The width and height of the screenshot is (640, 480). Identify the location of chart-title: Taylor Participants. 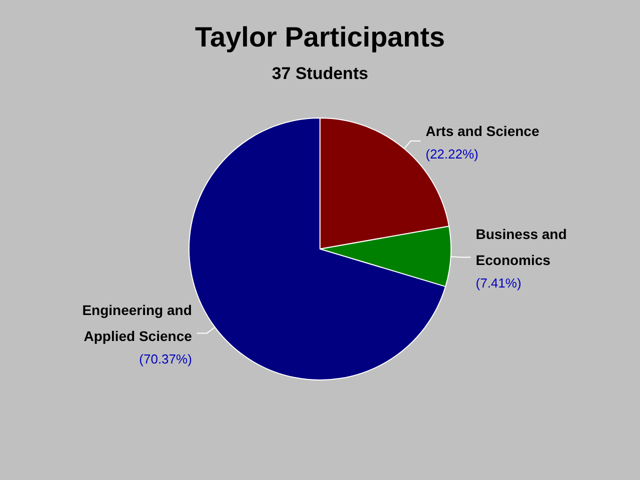
(320, 37).